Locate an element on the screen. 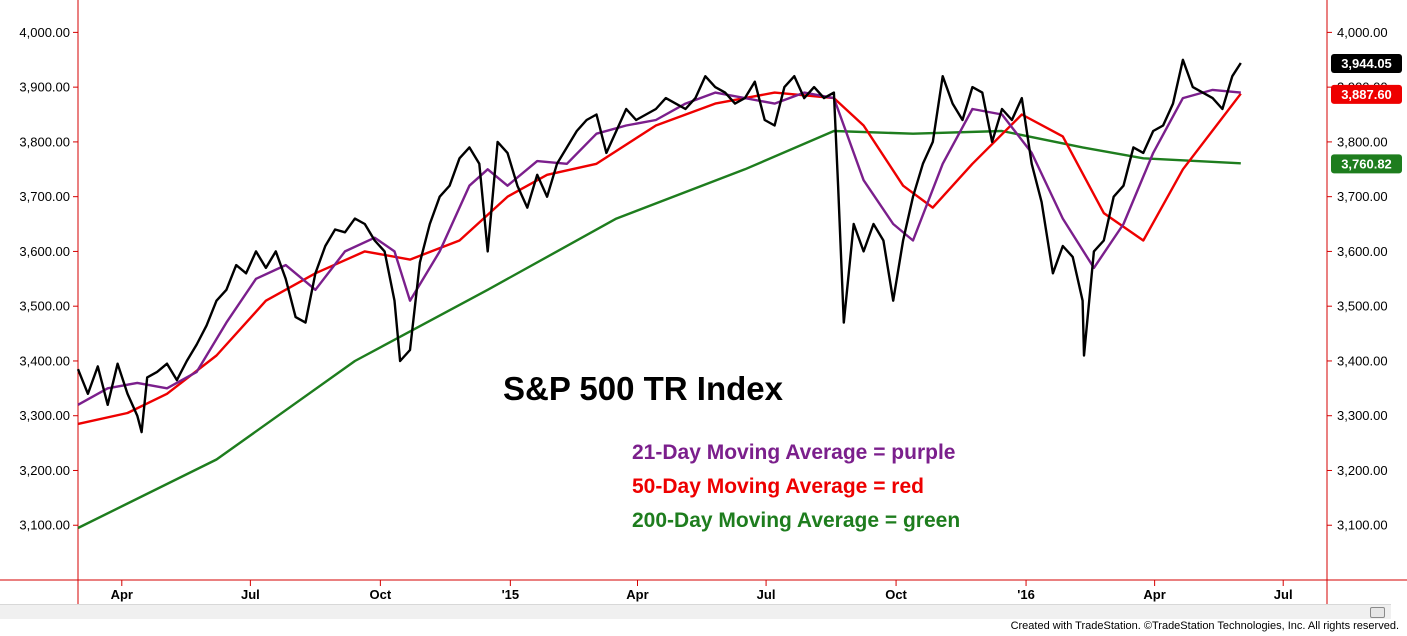 This screenshot has width=1407, height=636. y-tick-label-right: 4,000.00 is located at coordinates (1362, 32).